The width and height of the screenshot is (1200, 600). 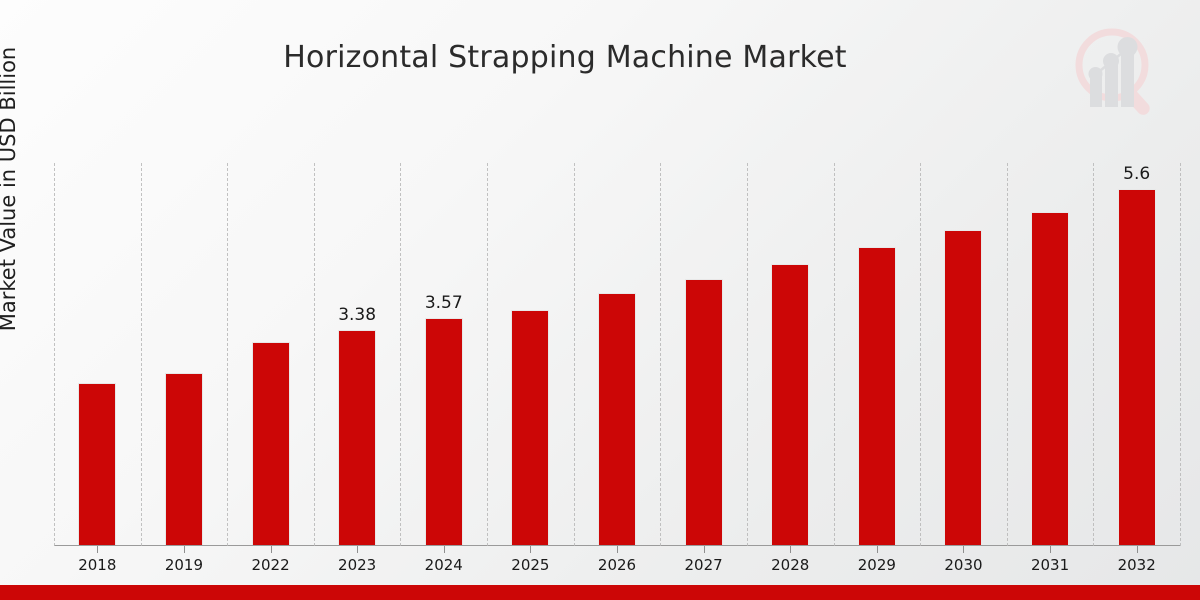 I want to click on x-tick-label-2029: 2029, so click(x=876, y=565).